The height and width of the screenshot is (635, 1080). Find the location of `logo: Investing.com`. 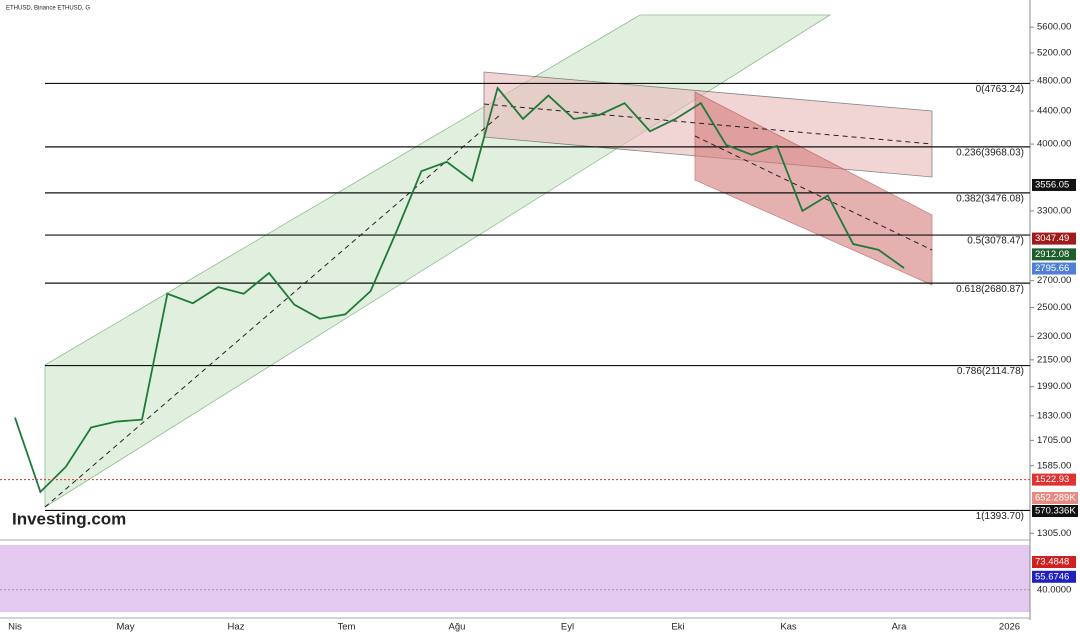

logo: Investing.com is located at coordinates (69, 518).